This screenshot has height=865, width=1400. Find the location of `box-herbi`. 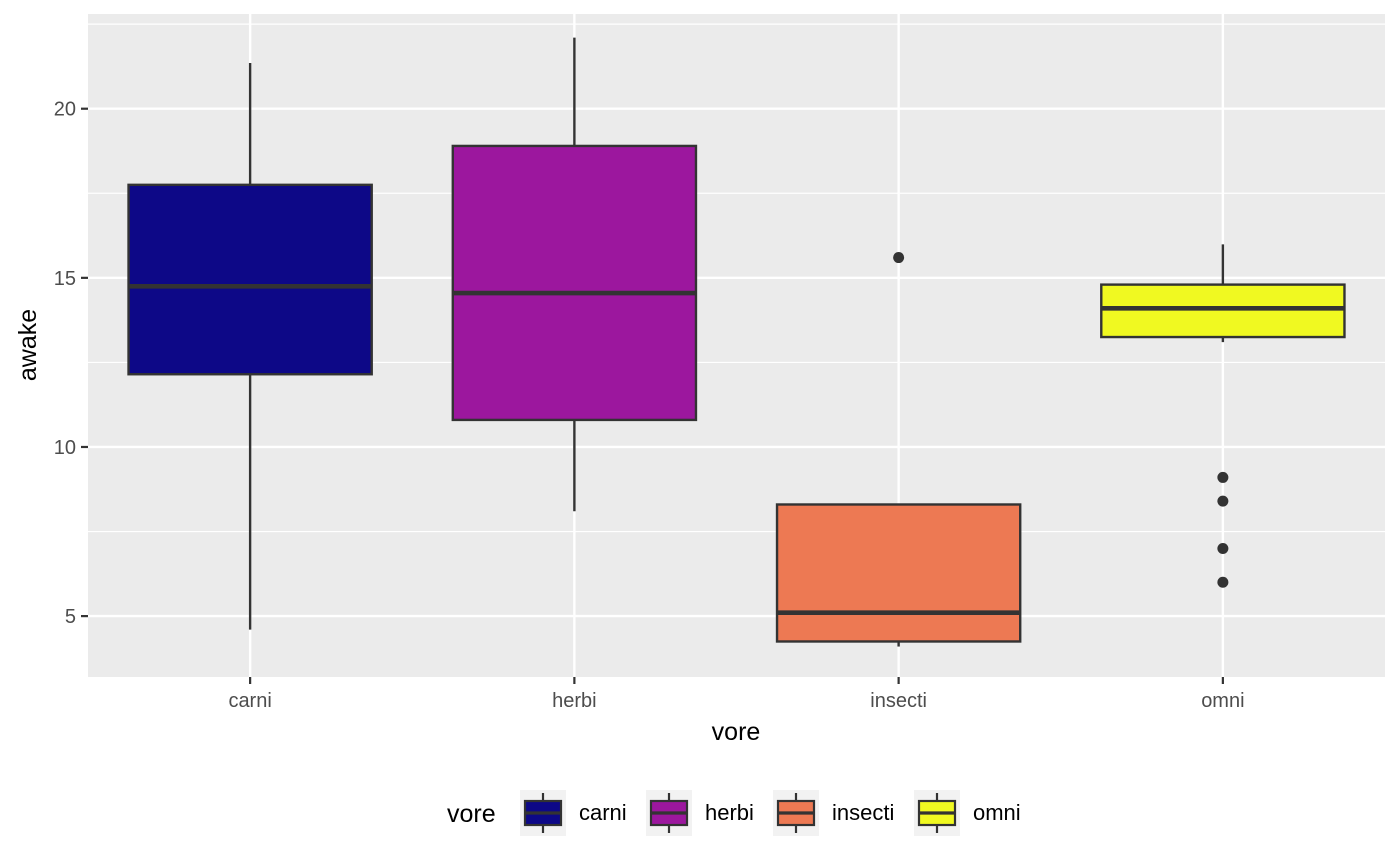

box-herbi is located at coordinates (574, 274).